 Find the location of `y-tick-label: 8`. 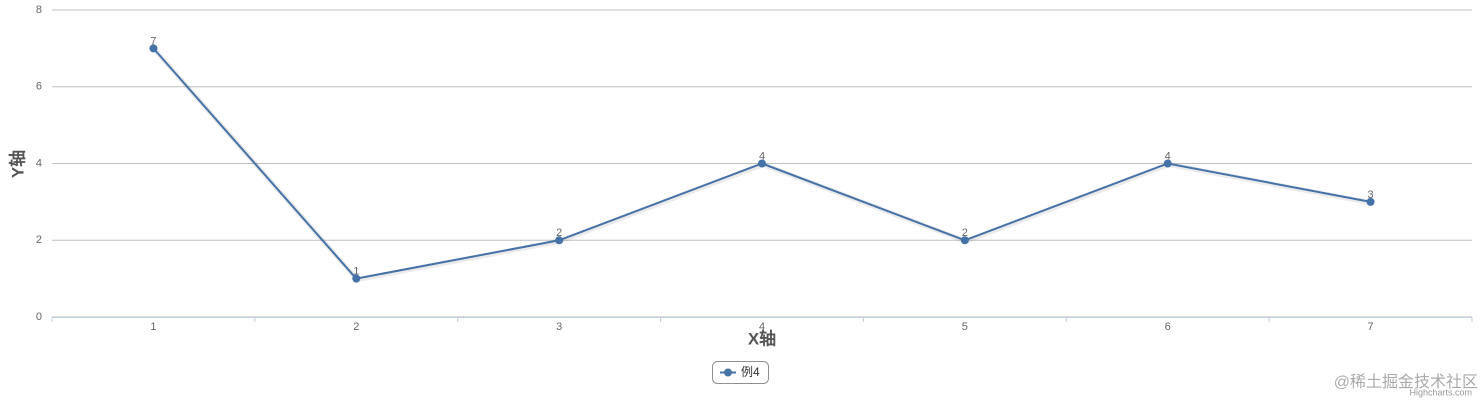

y-tick-label: 8 is located at coordinates (39, 10).